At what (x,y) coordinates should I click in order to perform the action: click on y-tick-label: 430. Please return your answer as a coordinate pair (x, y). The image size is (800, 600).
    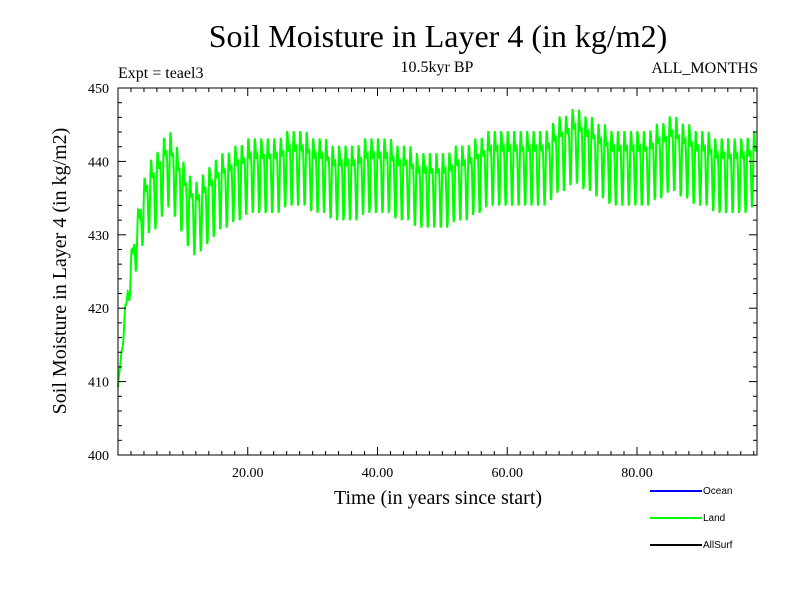
    Looking at the image, I should click on (98, 236).